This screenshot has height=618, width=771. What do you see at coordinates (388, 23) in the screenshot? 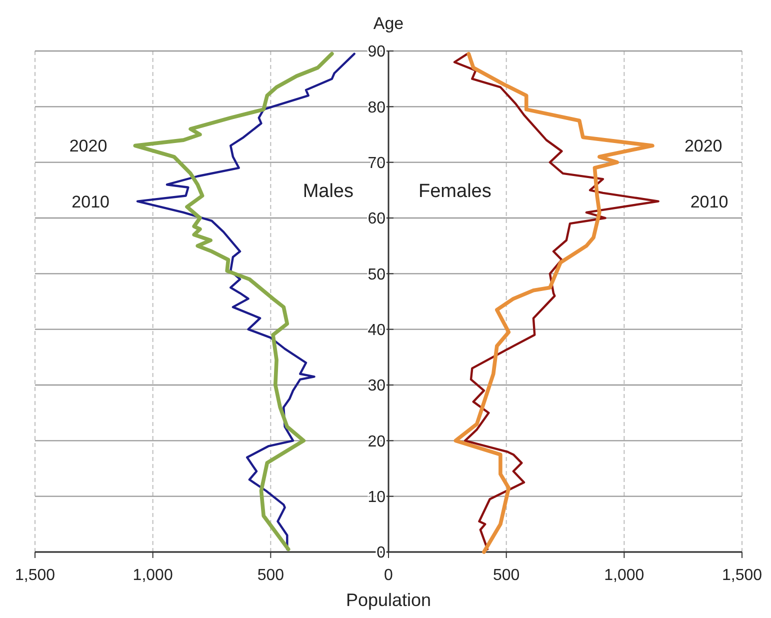
I see `y-axis-title: Age` at bounding box center [388, 23].